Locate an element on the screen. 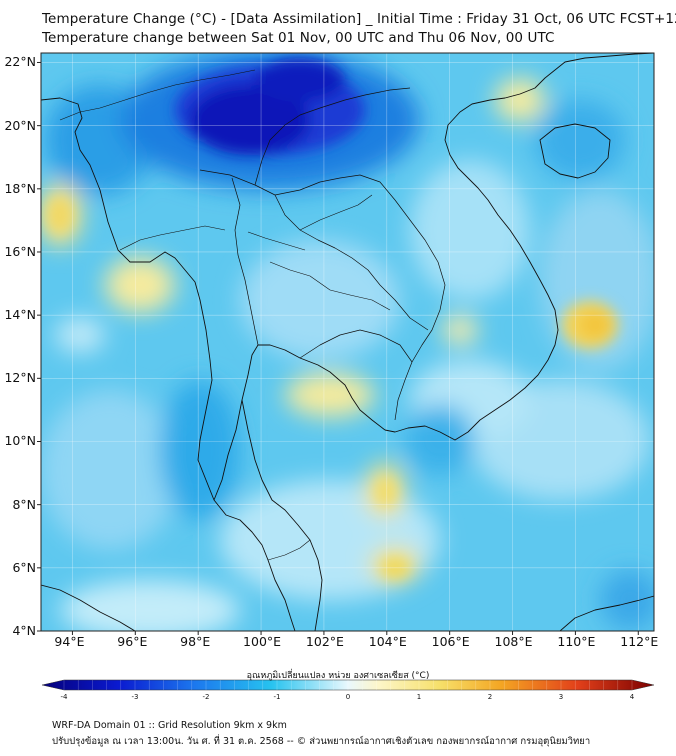 The height and width of the screenshot is (756, 676). latitude-label: 6°N is located at coordinates (24, 567).